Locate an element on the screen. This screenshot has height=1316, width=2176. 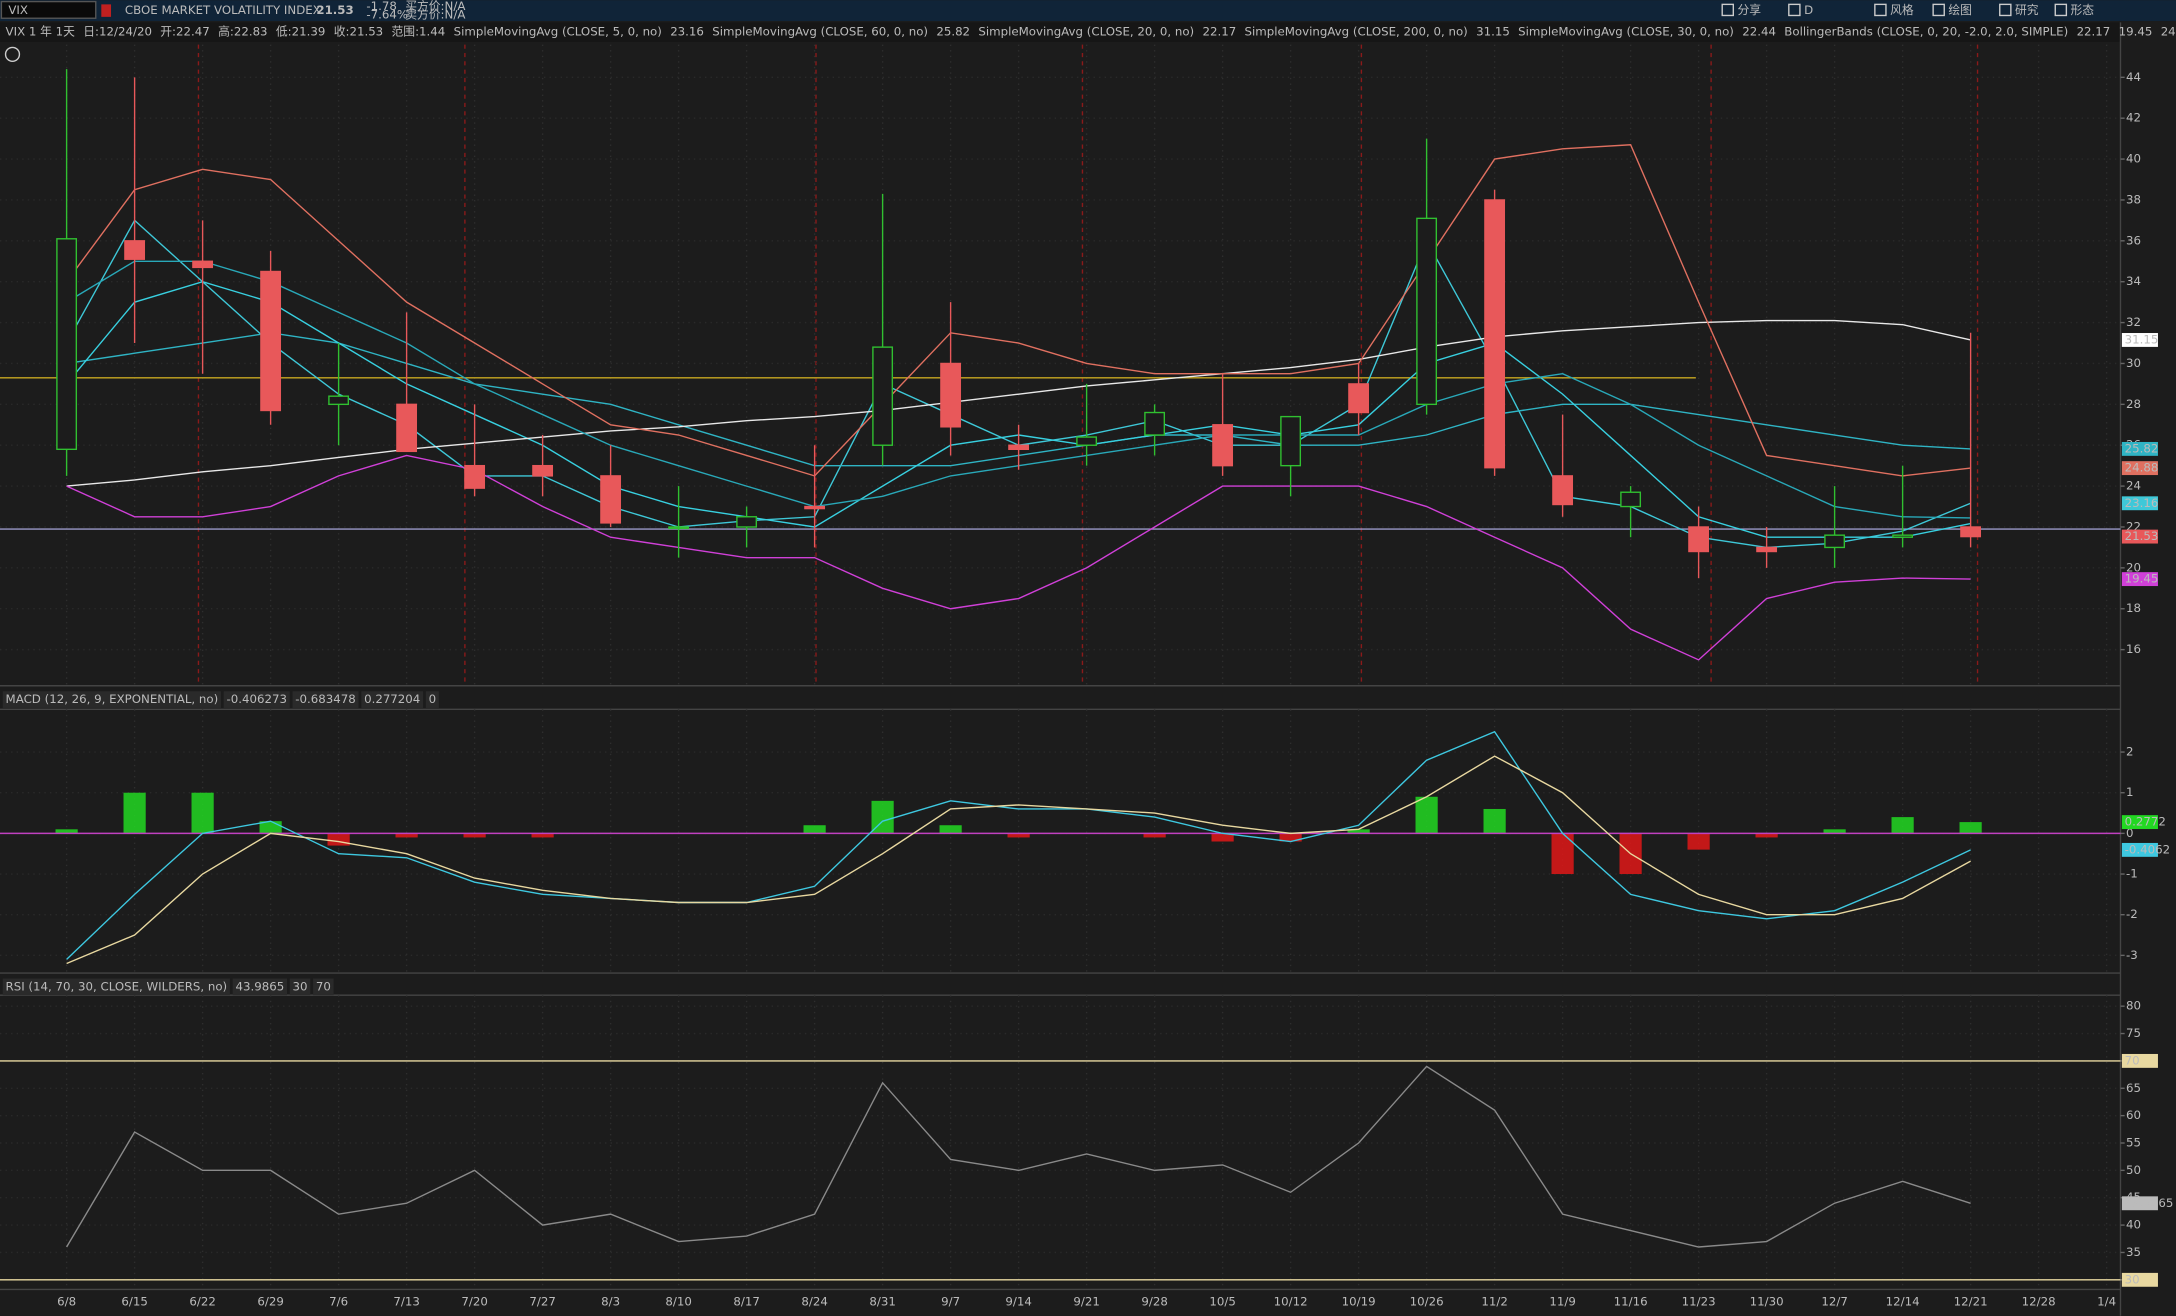
bid: 买方价:N/A is located at coordinates (435, 6).